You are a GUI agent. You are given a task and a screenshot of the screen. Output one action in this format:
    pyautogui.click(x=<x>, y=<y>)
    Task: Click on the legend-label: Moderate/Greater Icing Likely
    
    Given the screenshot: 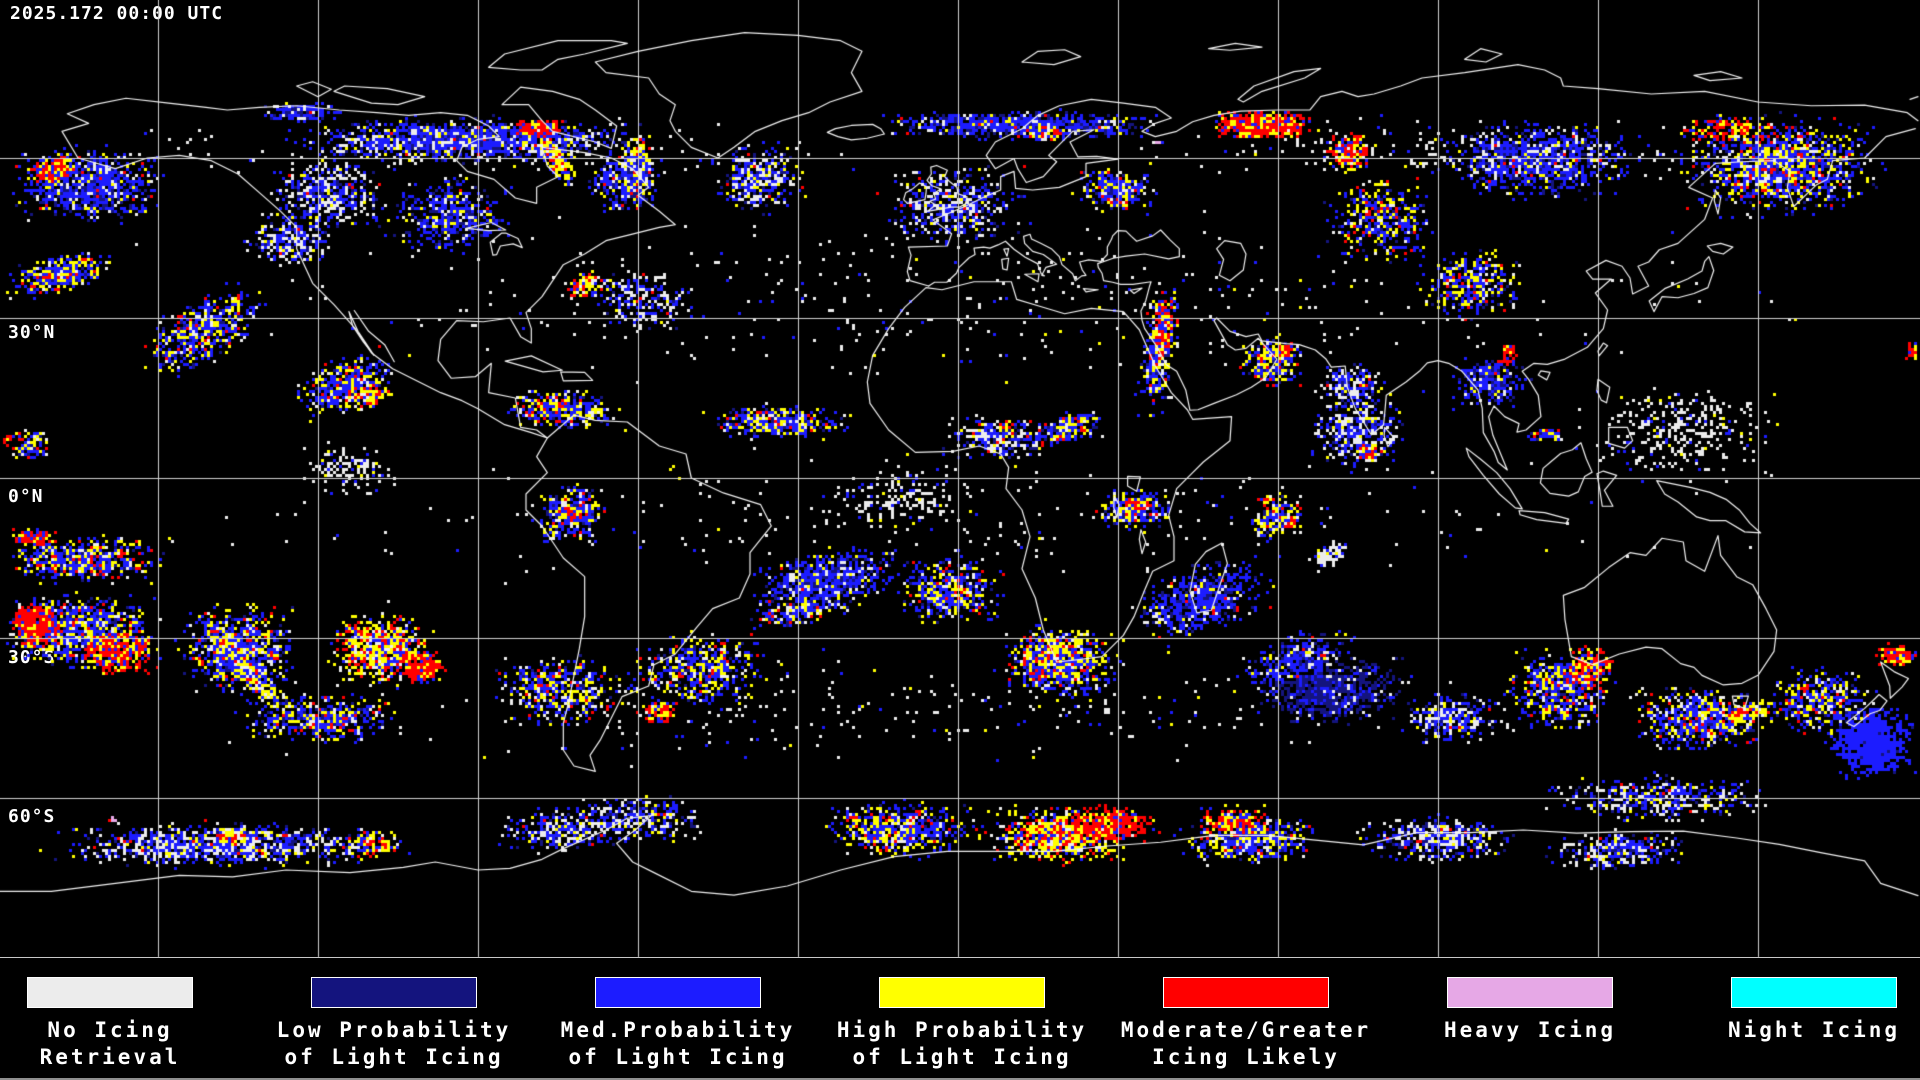 What is the action you would take?
    pyautogui.click(x=1246, y=1044)
    